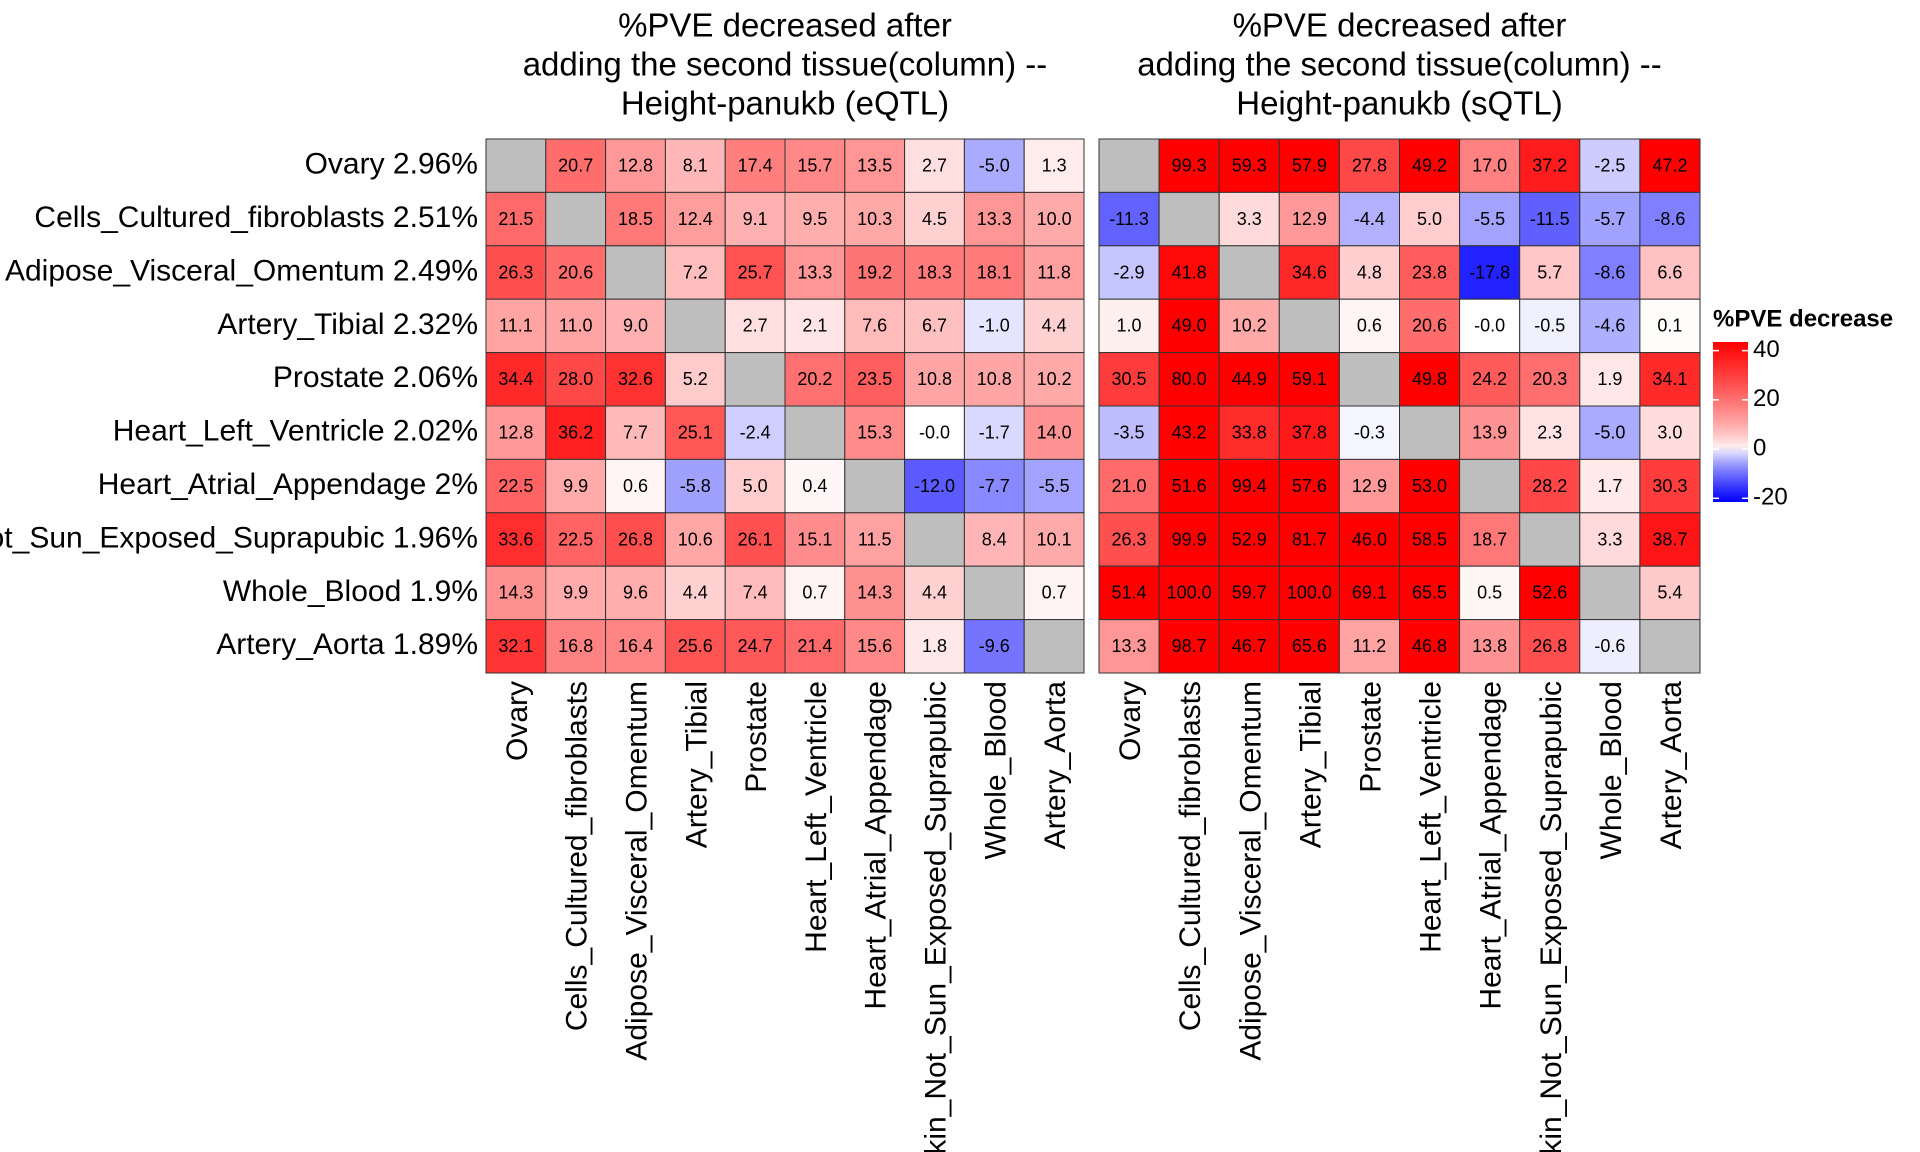 The height and width of the screenshot is (1152, 1920). I want to click on cell-label: 9.9, so click(575, 593).